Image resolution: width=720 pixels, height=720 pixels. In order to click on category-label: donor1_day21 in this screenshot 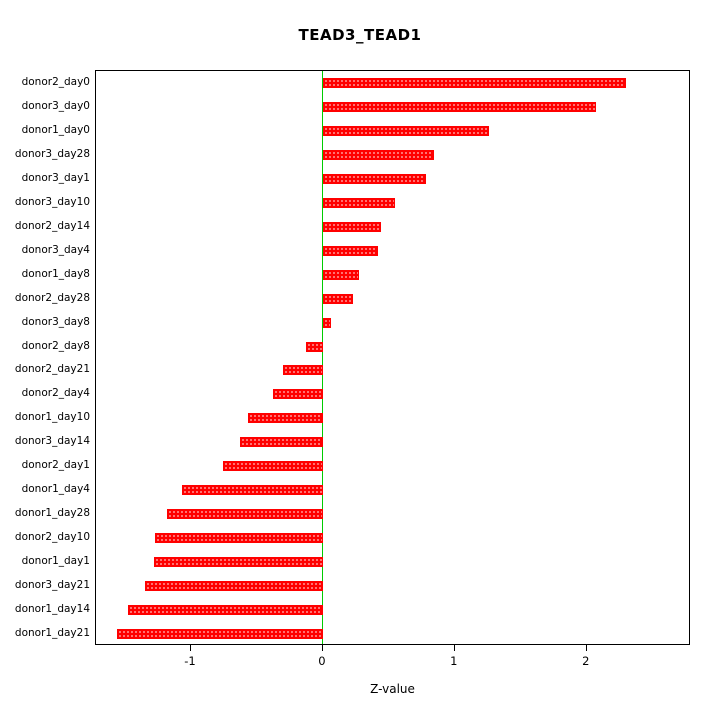, I will do `click(52, 633)`.